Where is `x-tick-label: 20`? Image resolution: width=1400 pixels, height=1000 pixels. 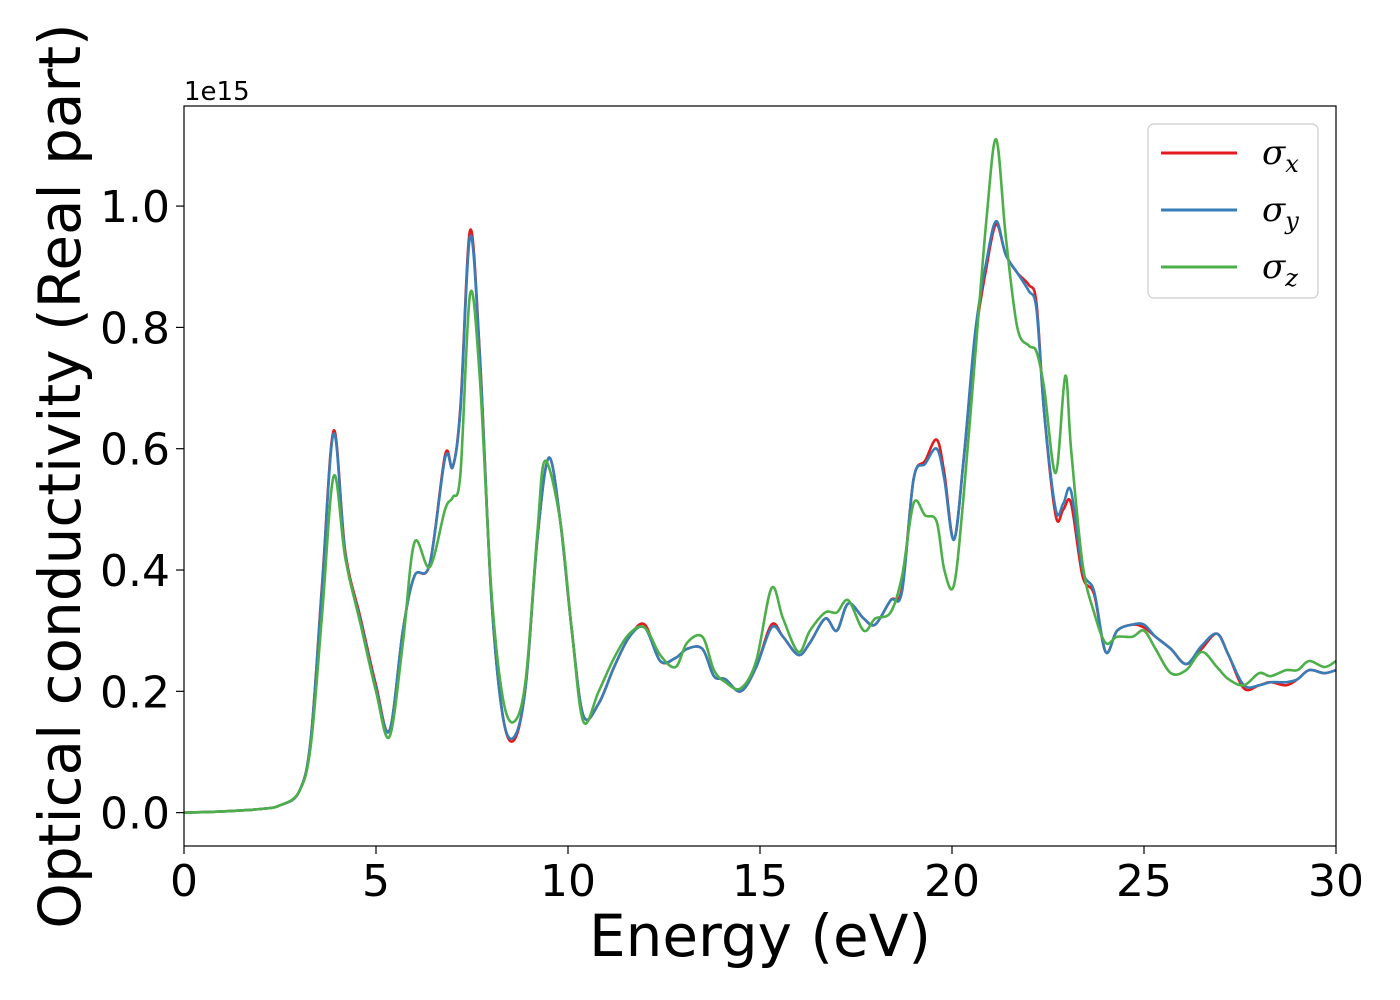
x-tick-label: 20 is located at coordinates (952, 881).